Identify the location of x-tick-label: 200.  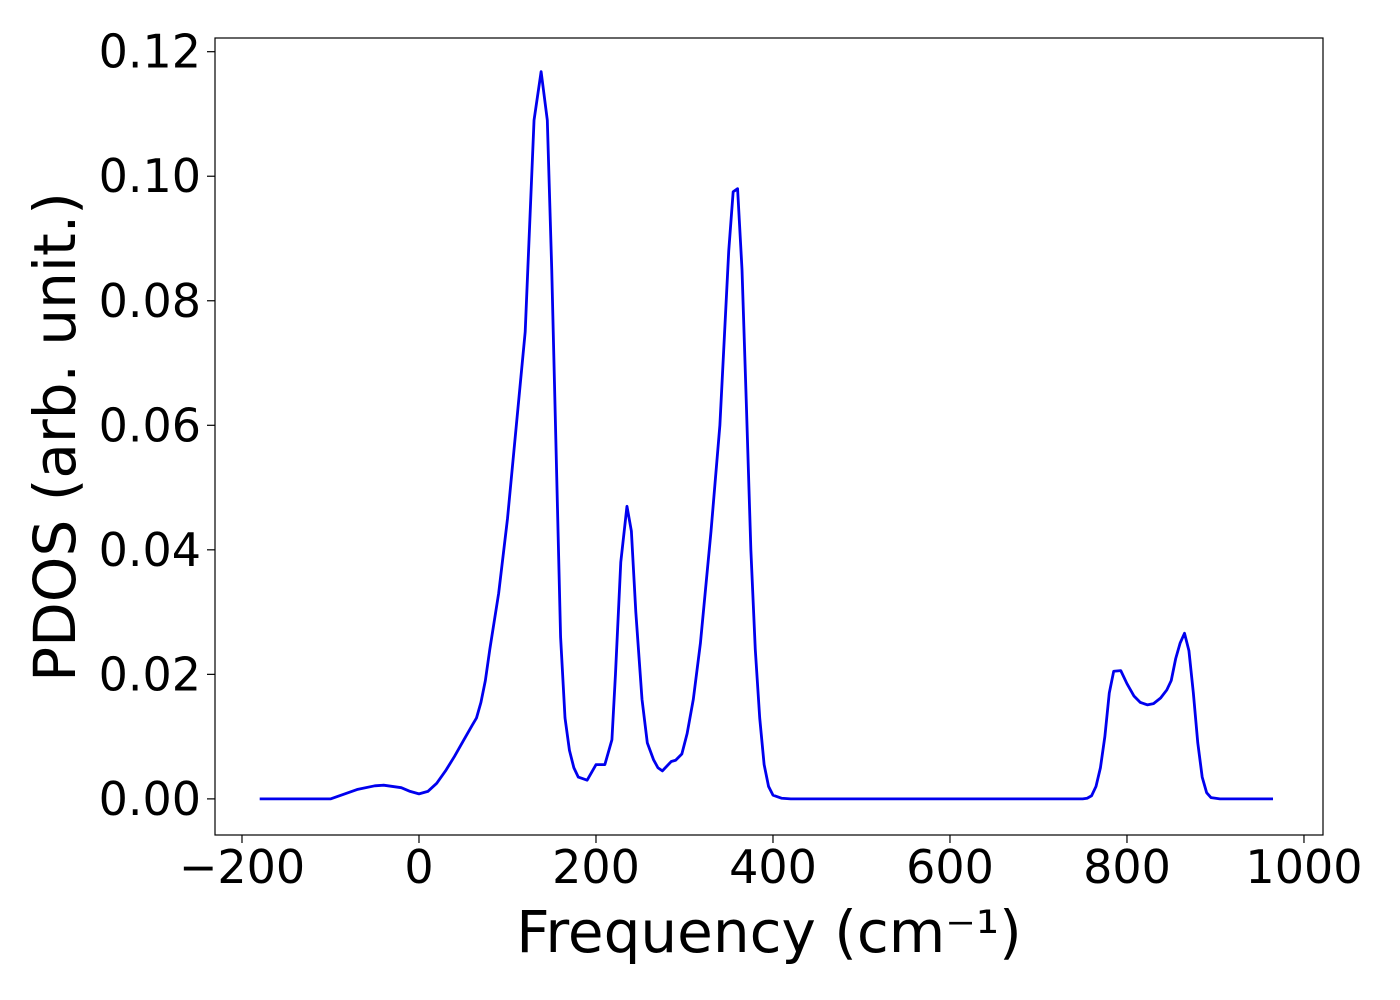
(596, 867).